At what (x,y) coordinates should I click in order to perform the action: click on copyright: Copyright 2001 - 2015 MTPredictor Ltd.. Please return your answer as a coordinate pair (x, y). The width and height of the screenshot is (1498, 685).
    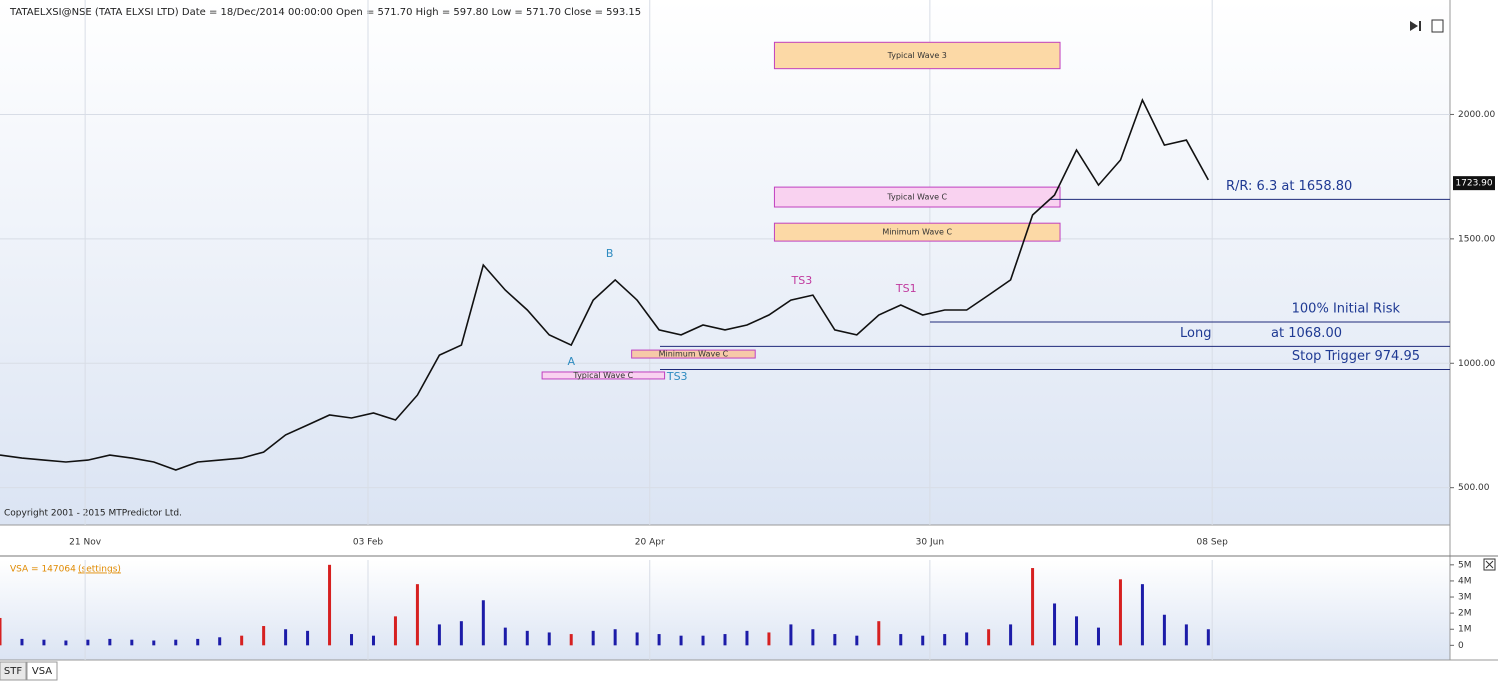
    Looking at the image, I should click on (93, 514).